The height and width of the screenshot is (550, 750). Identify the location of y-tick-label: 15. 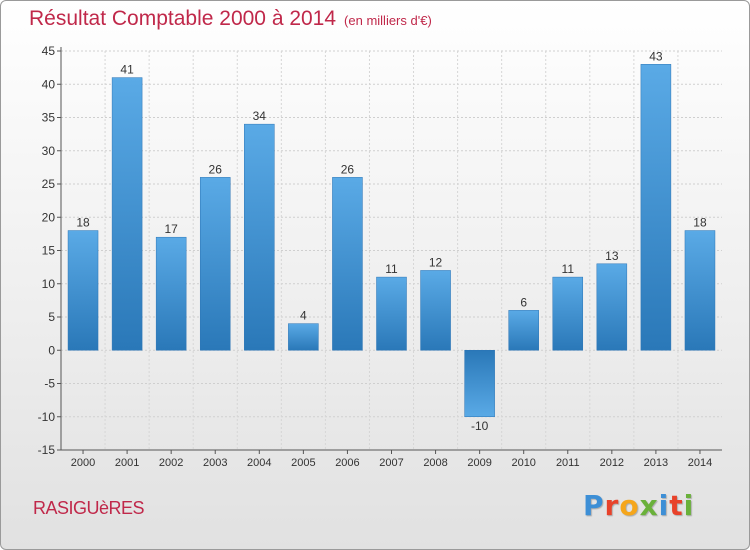
(49, 251).